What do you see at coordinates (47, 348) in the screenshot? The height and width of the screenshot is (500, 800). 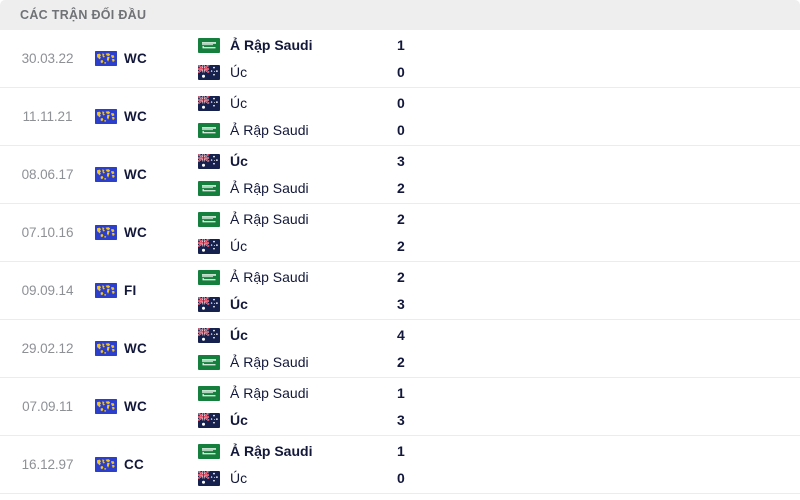 I see `match-date: 29.02.12` at bounding box center [47, 348].